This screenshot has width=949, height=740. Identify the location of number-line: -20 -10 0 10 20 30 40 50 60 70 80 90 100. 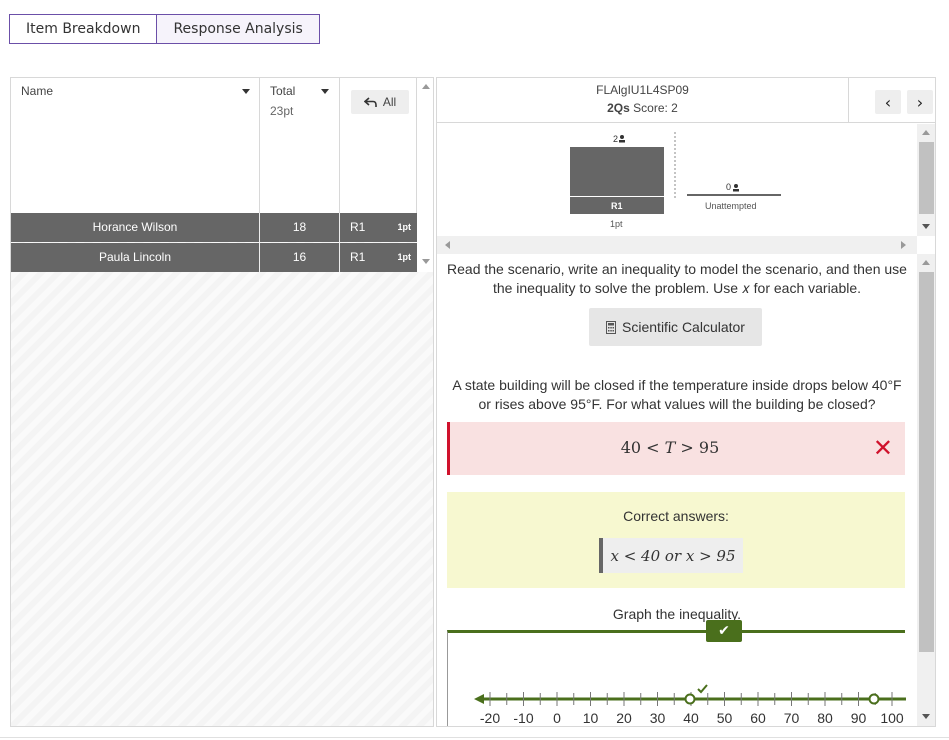
(690, 705).